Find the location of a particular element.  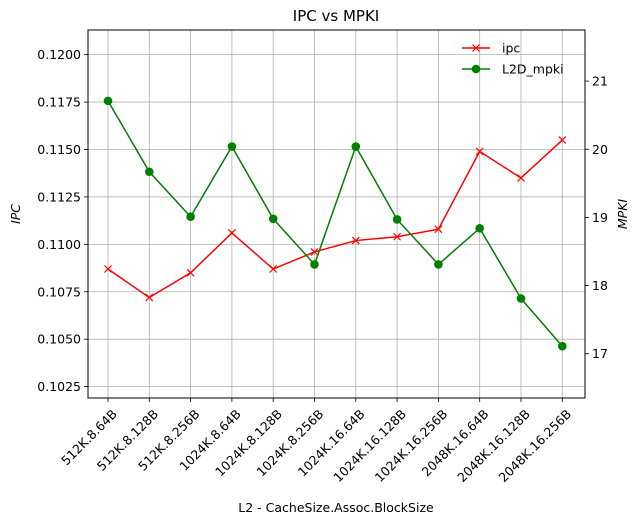

y-left-tick-label: 0.1025 is located at coordinates (59, 386).